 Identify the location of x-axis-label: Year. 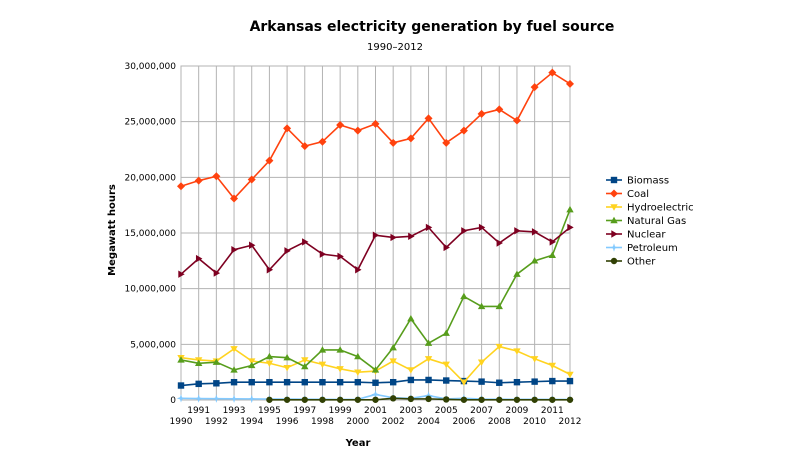
(358, 443).